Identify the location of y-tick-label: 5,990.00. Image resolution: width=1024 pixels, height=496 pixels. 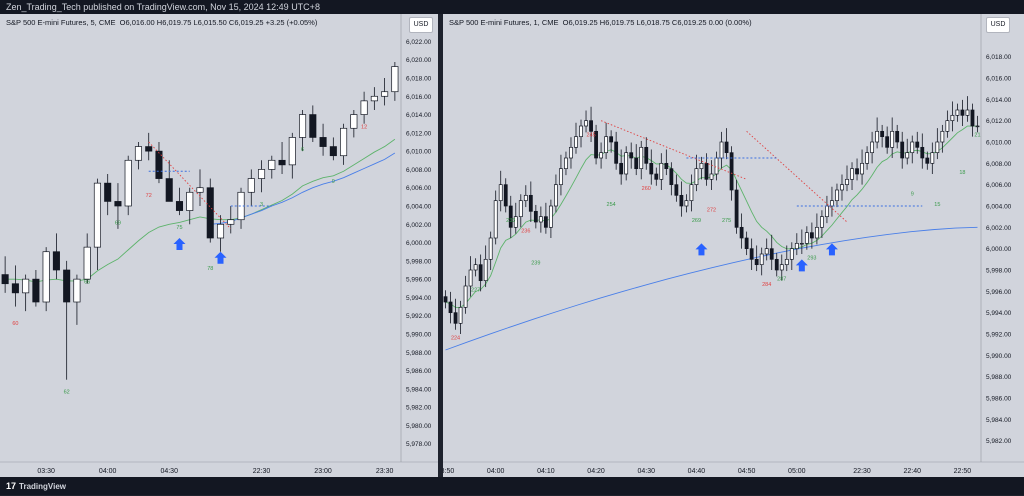
(419, 335).